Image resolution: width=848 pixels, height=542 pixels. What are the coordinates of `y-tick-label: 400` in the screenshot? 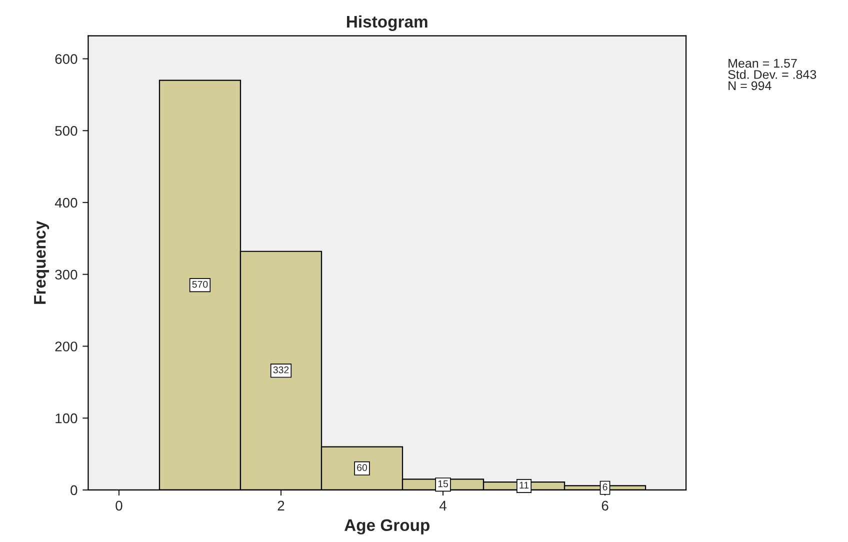 It's located at (66, 203).